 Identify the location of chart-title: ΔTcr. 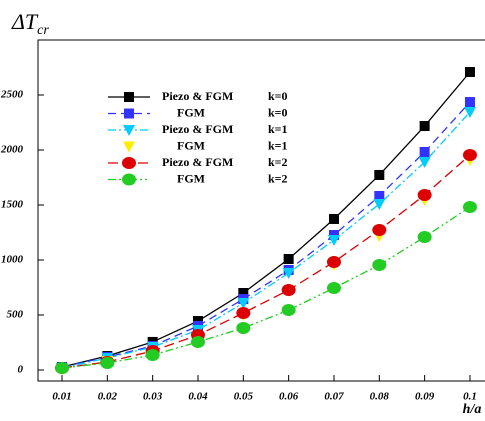
(30, 23).